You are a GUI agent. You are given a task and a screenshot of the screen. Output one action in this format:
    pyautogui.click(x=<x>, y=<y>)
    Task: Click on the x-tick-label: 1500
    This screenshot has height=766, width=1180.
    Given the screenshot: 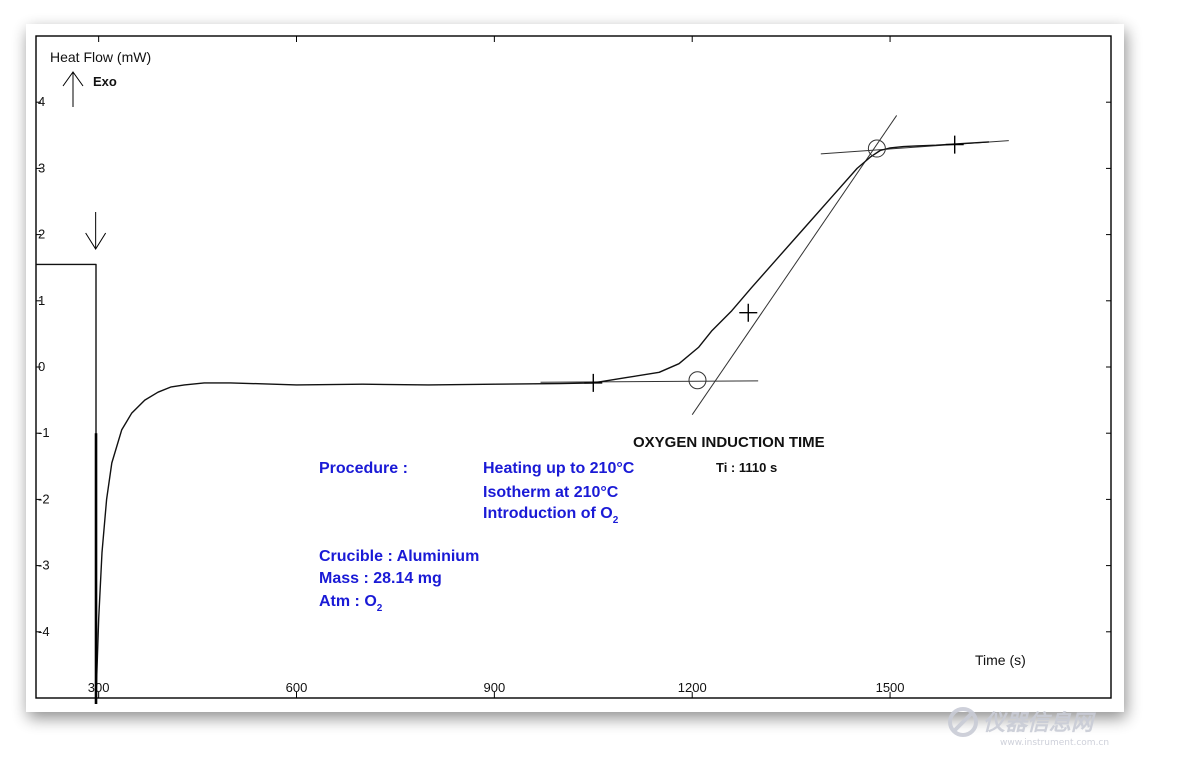 What is the action you would take?
    pyautogui.click(x=890, y=687)
    